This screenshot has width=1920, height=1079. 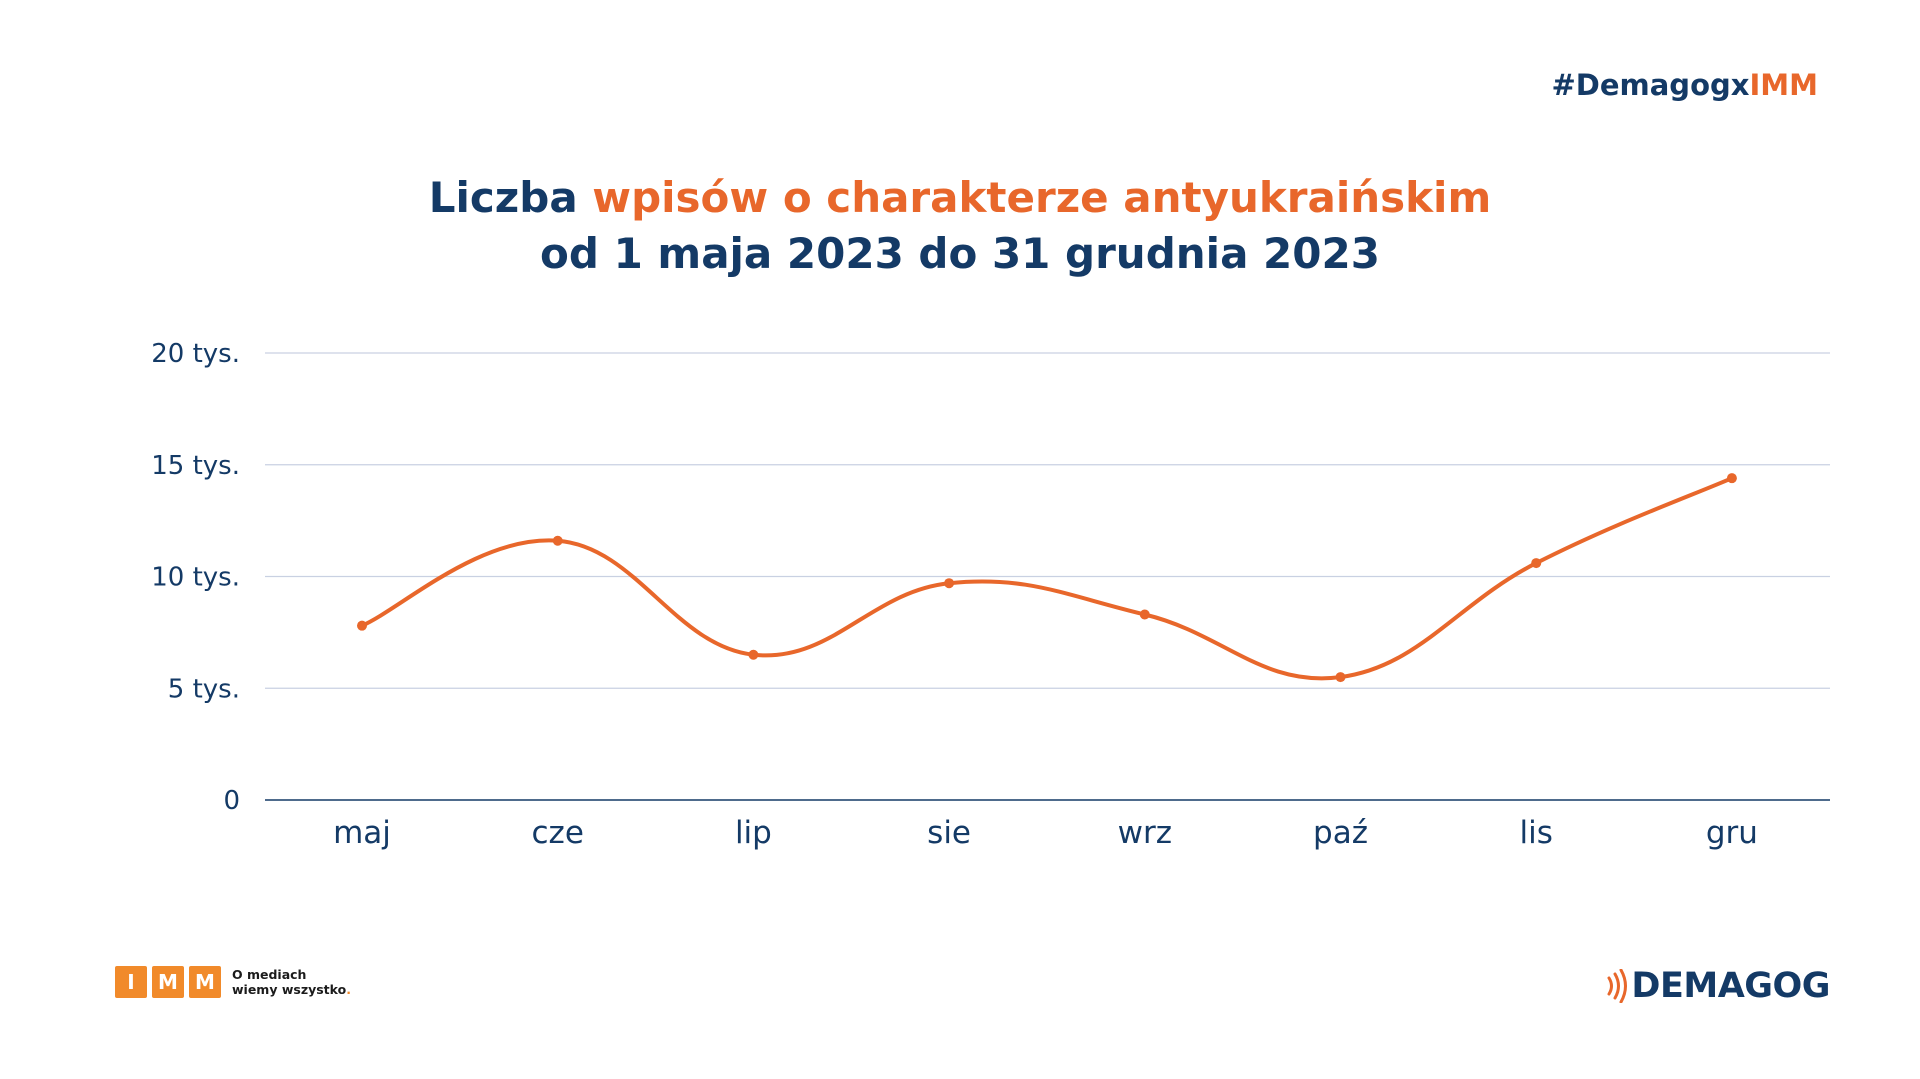 What do you see at coordinates (231, 801) in the screenshot?
I see `y-tick-label: 0` at bounding box center [231, 801].